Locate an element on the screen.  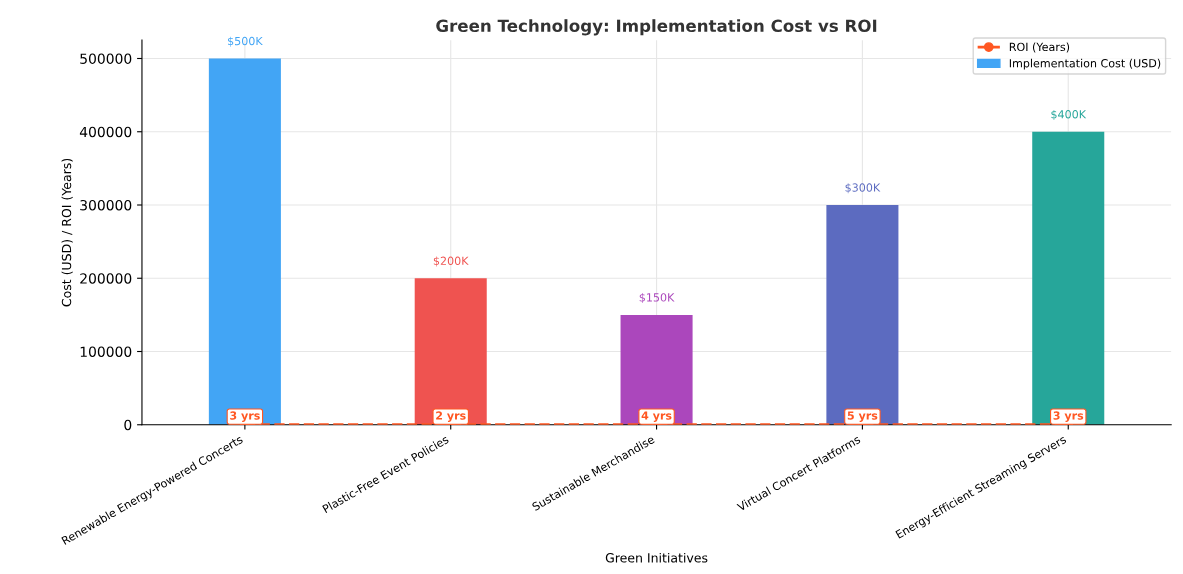
data-label: $400K is located at coordinates (1069, 114).